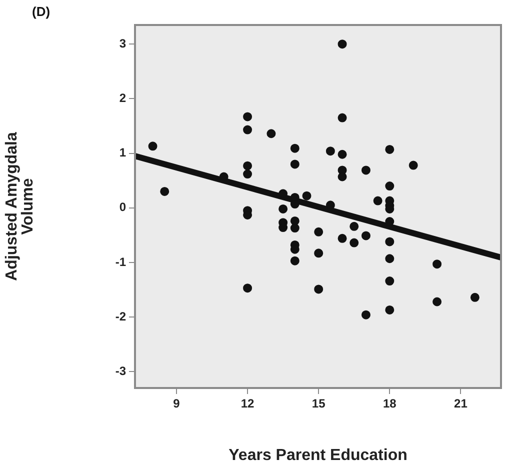 The image size is (506, 469). Describe the element at coordinates (41, 12) in the screenshot. I see `chart-title: (D)` at that location.